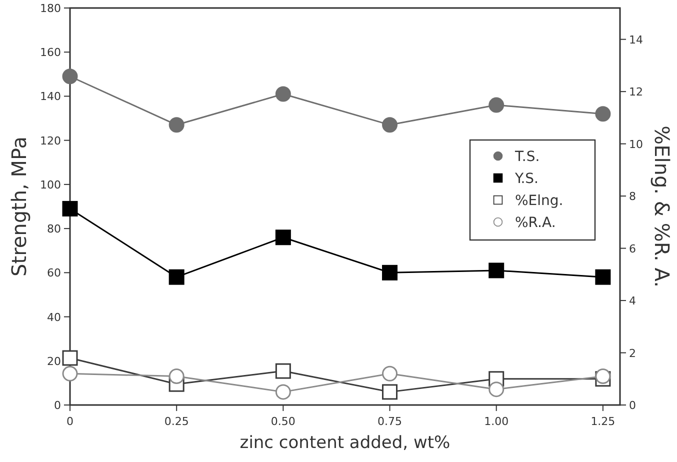 This screenshot has width=677, height=462. Describe the element at coordinates (632, 353) in the screenshot. I see `y2-tick-label: 2` at that location.